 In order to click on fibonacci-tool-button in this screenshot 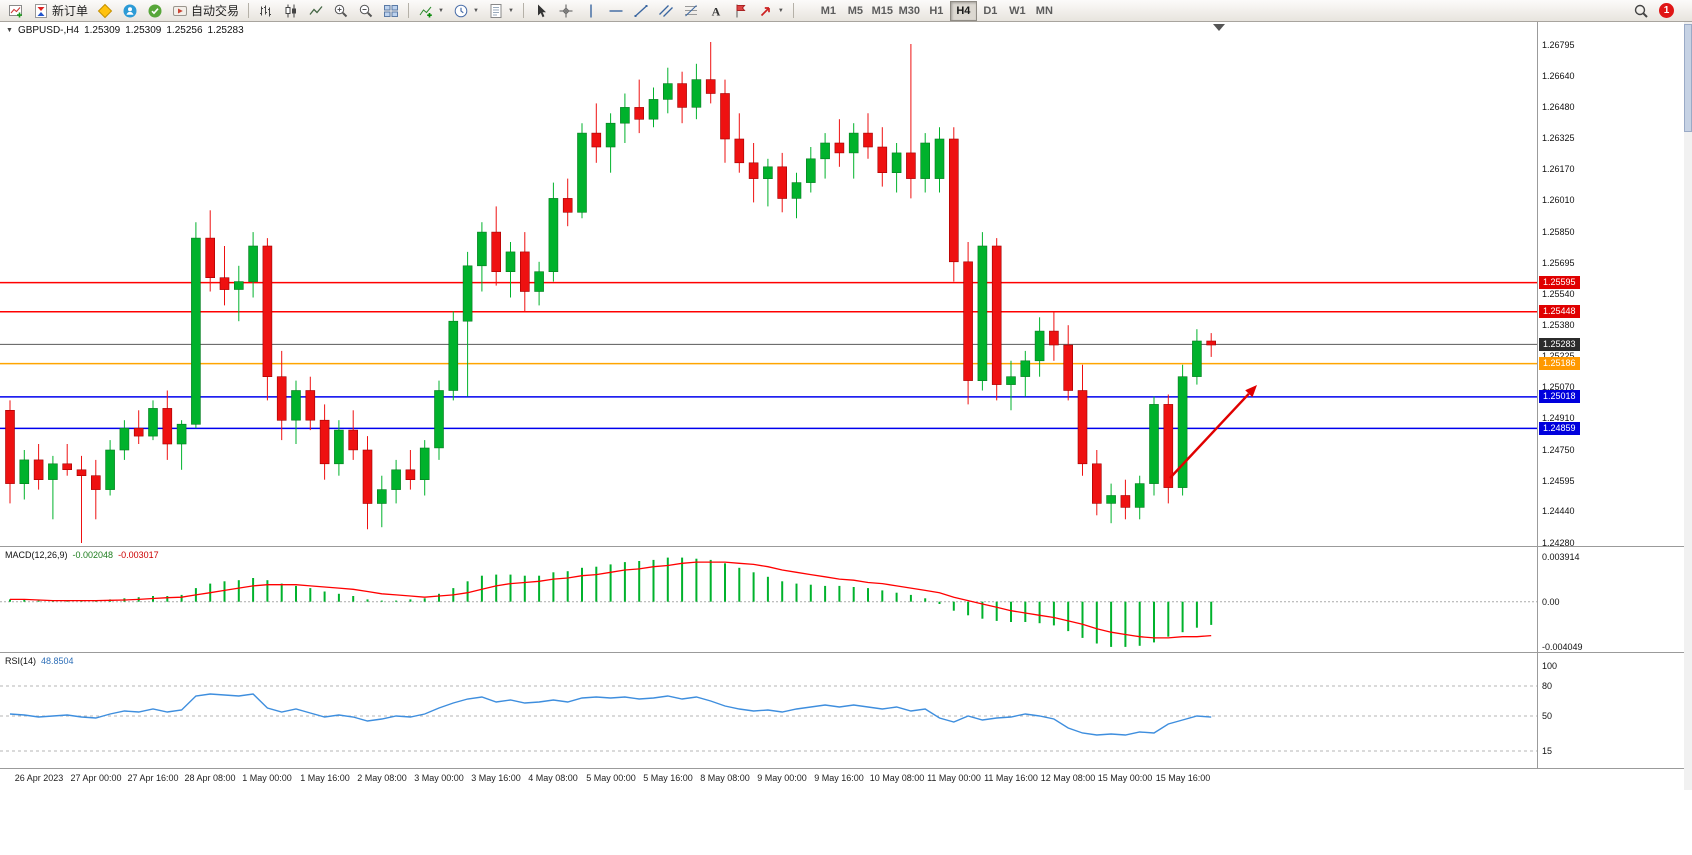, I will do `click(691, 11)`.